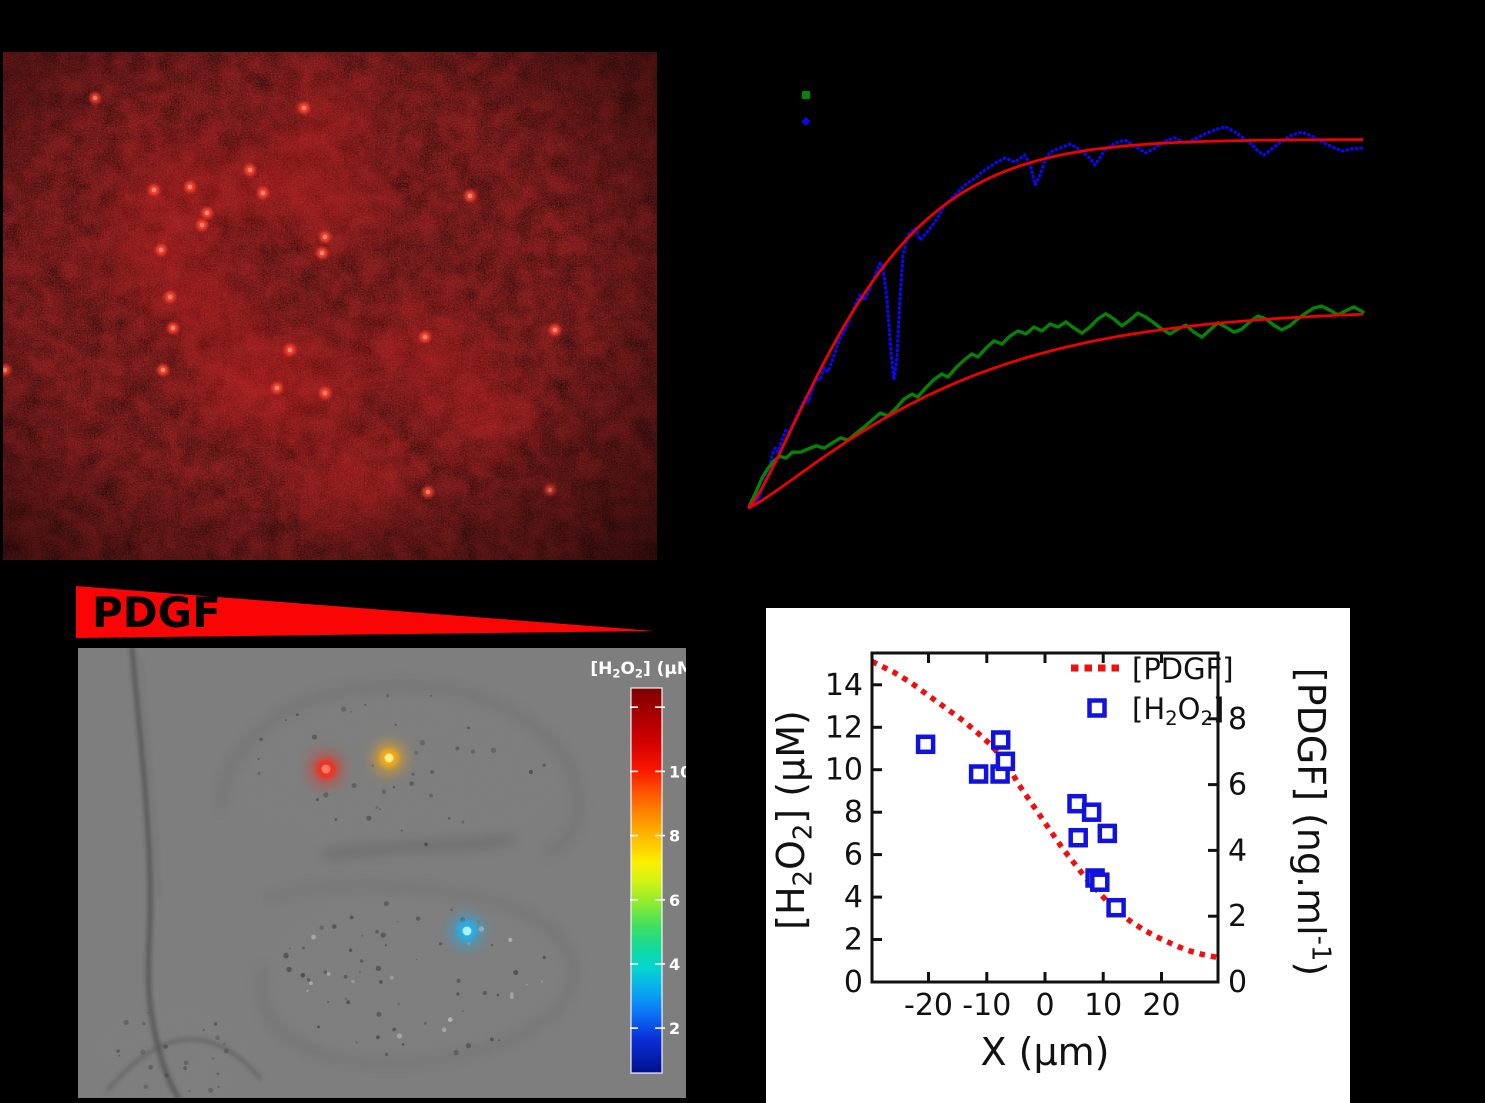 The width and height of the screenshot is (1485, 1103). What do you see at coordinates (1103, 1005) in the screenshot?
I see `x-tick-label: 10` at bounding box center [1103, 1005].